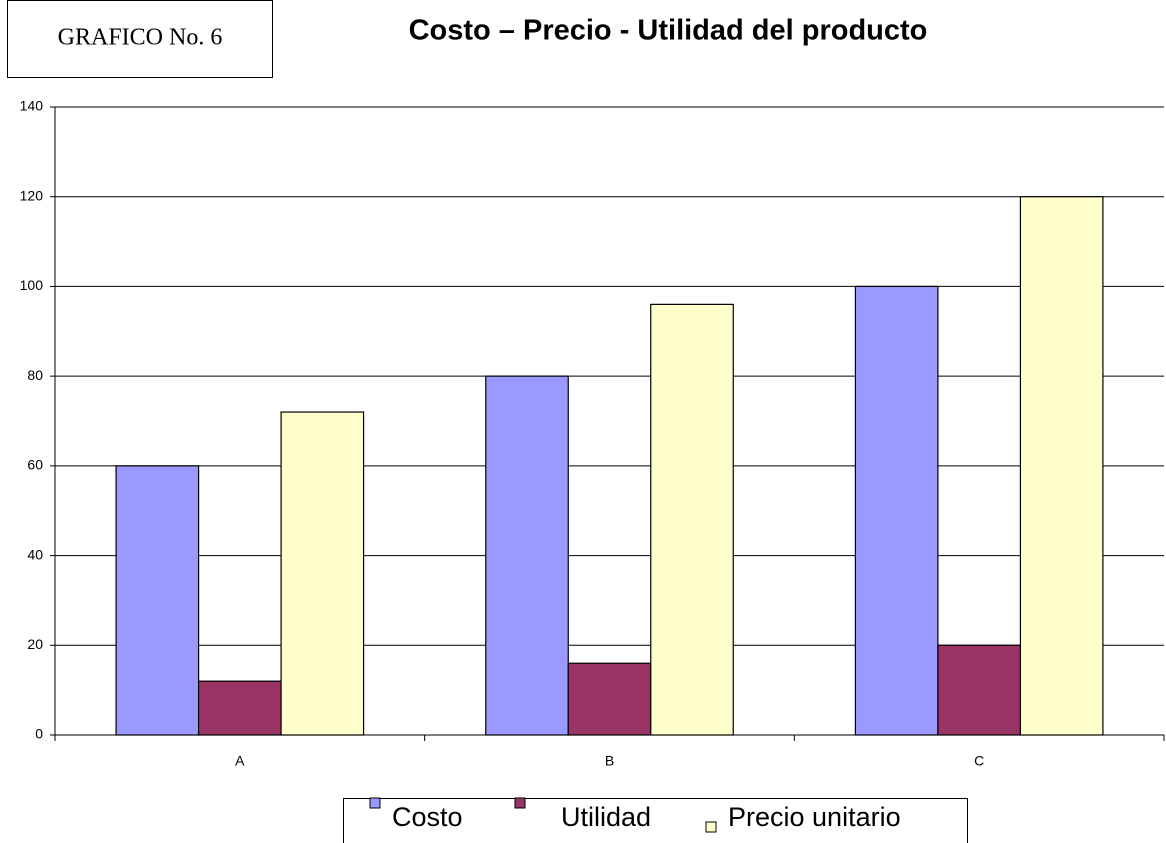 Image resolution: width=1166 pixels, height=843 pixels. What do you see at coordinates (35, 644) in the screenshot?
I see `y-tick-label: 20` at bounding box center [35, 644].